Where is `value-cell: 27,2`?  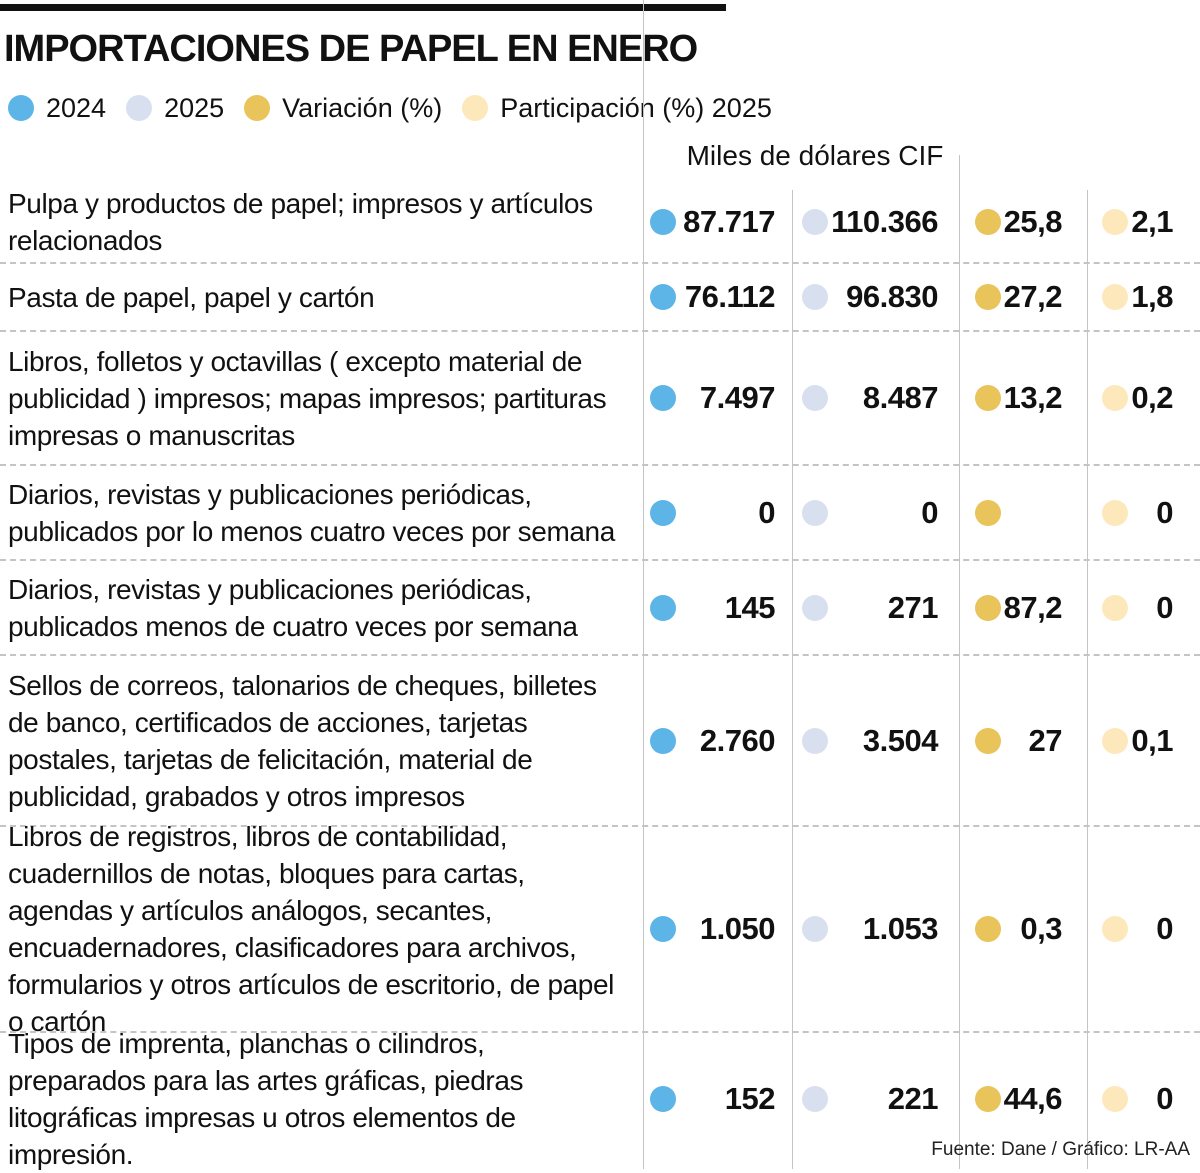 value-cell: 27,2 is located at coordinates (1019, 297).